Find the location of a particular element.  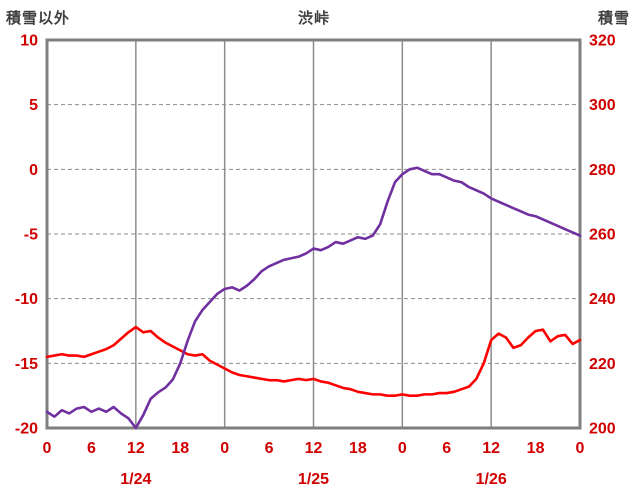

x-date-label: 1/24 is located at coordinates (135, 479).